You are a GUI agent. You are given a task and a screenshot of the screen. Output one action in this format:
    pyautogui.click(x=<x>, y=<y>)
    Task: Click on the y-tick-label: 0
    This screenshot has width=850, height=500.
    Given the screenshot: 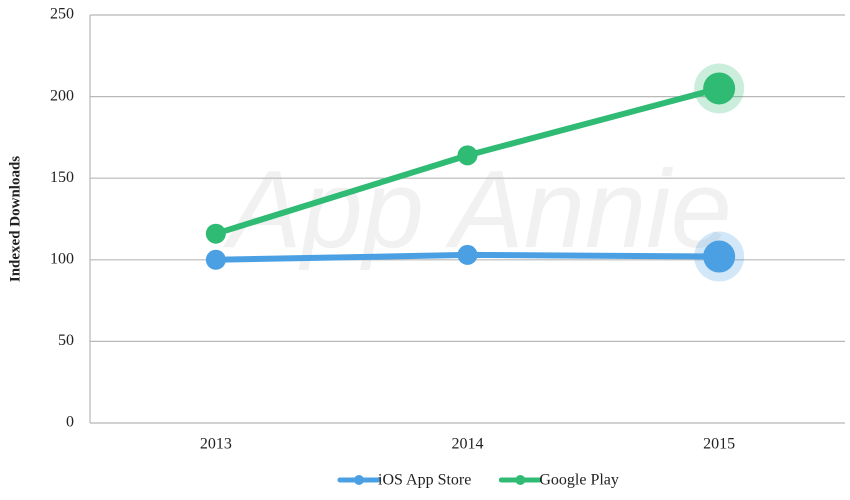 What is the action you would take?
    pyautogui.click(x=70, y=422)
    